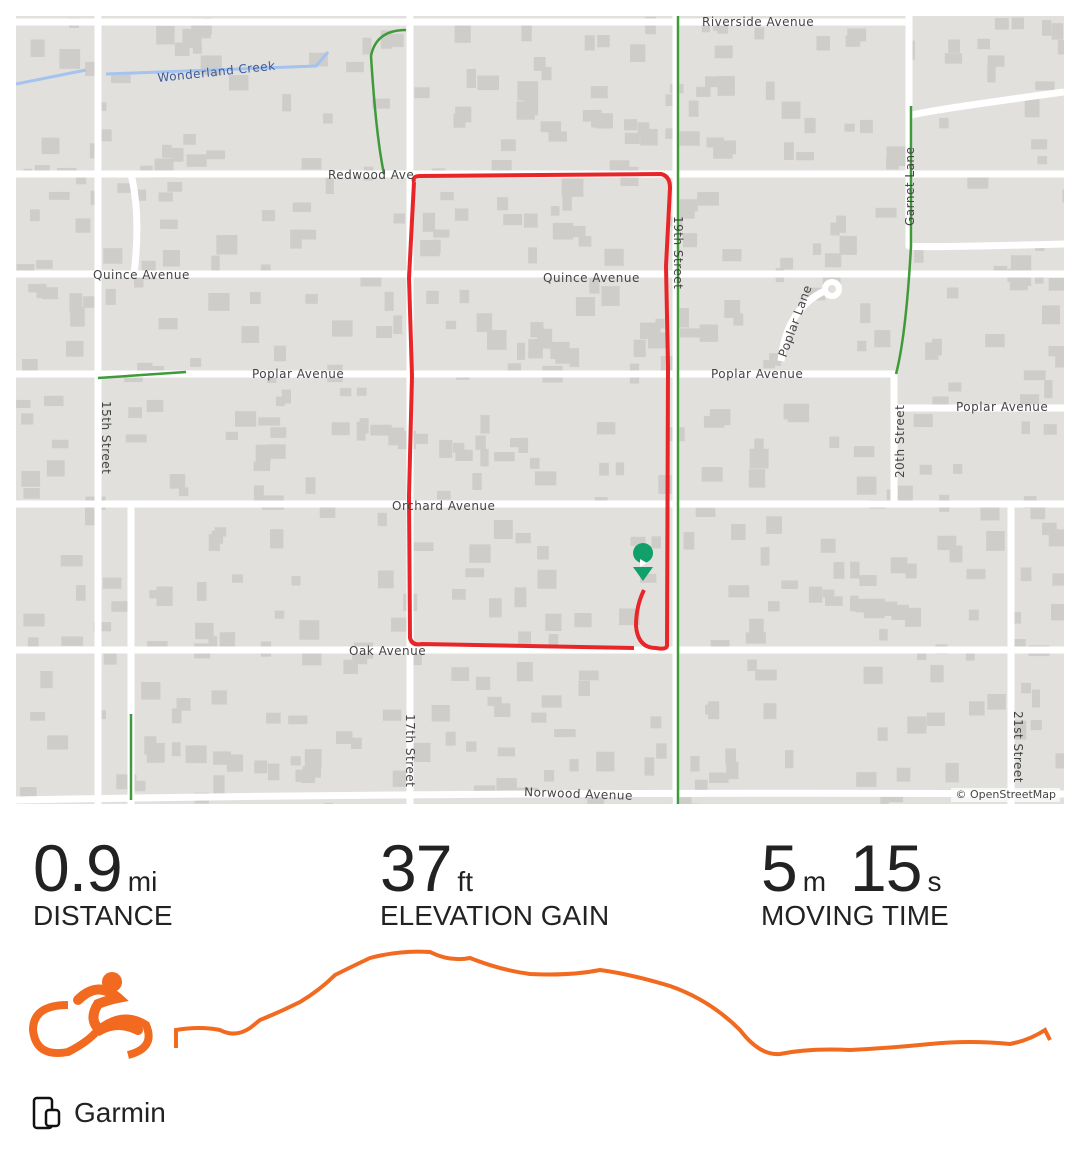 Image resolution: width=1080 pixels, height=1160 pixels. I want to click on moving-time-label: MOVING TIME, so click(855, 915).